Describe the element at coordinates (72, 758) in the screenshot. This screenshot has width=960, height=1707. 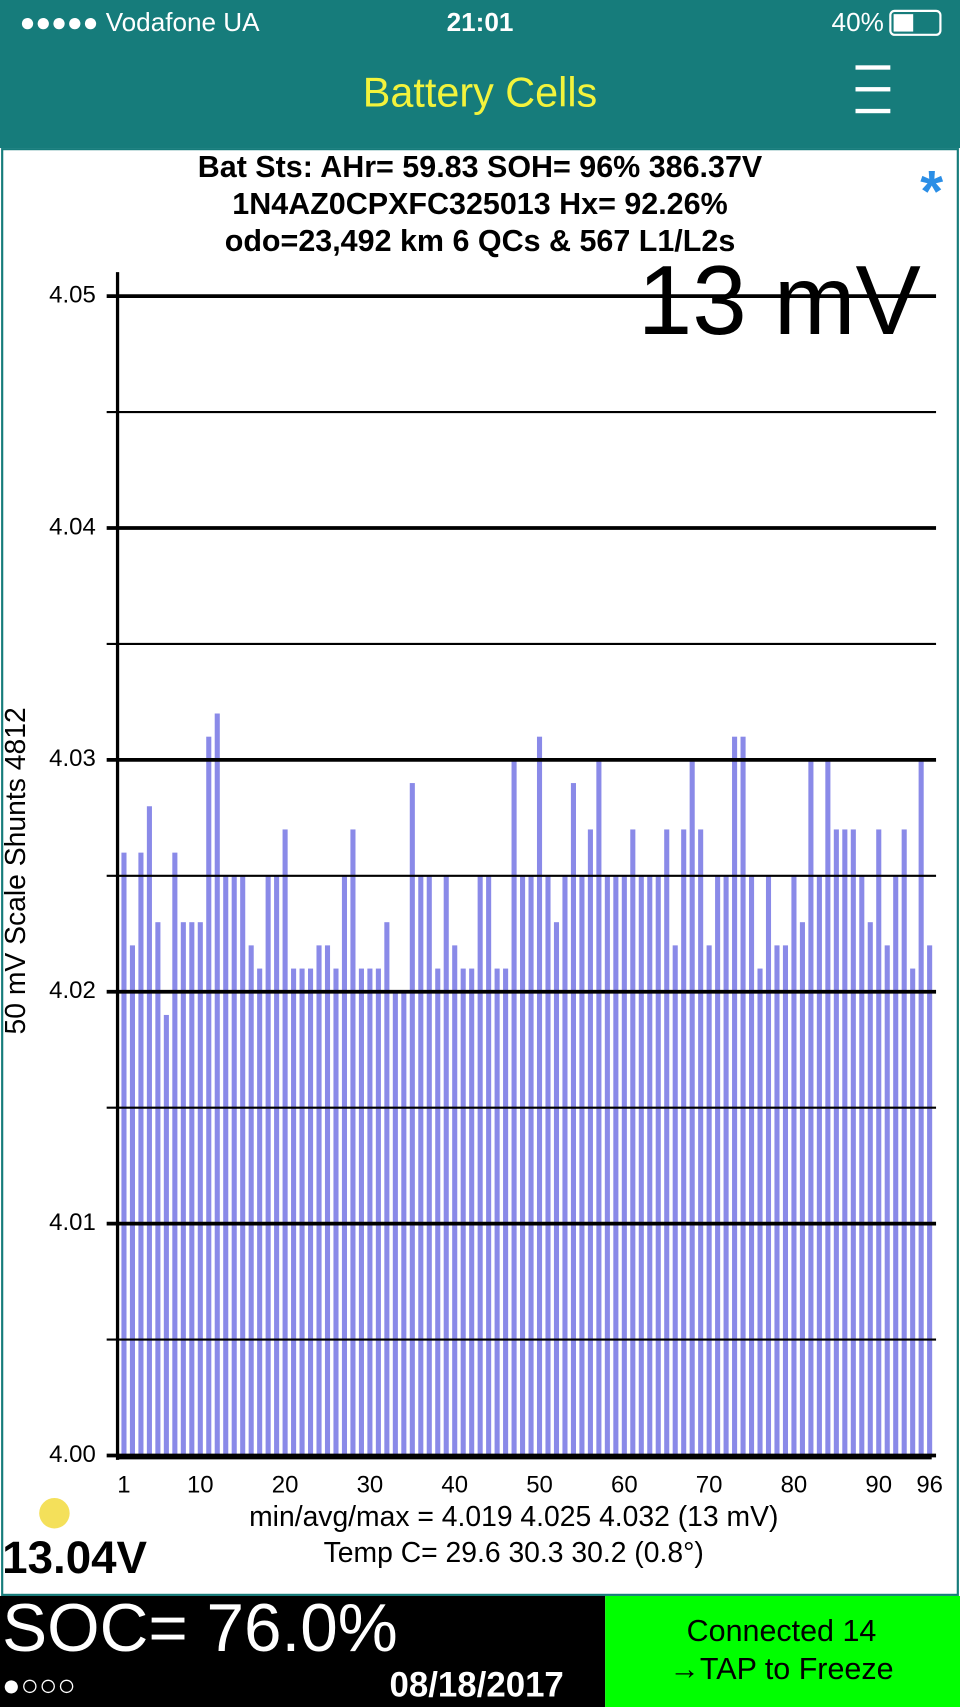
I see `y-tick-label: 4.03` at that location.